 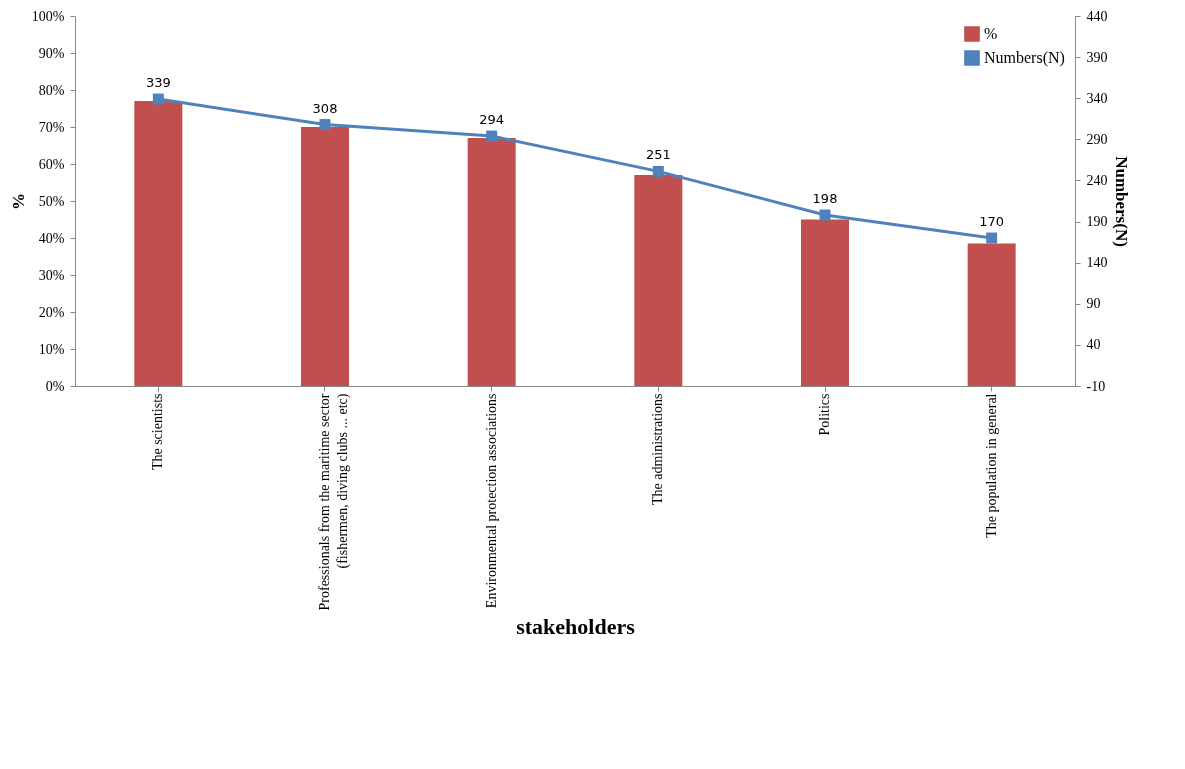 I want to click on y-tick-label: 40%, so click(x=51, y=238).